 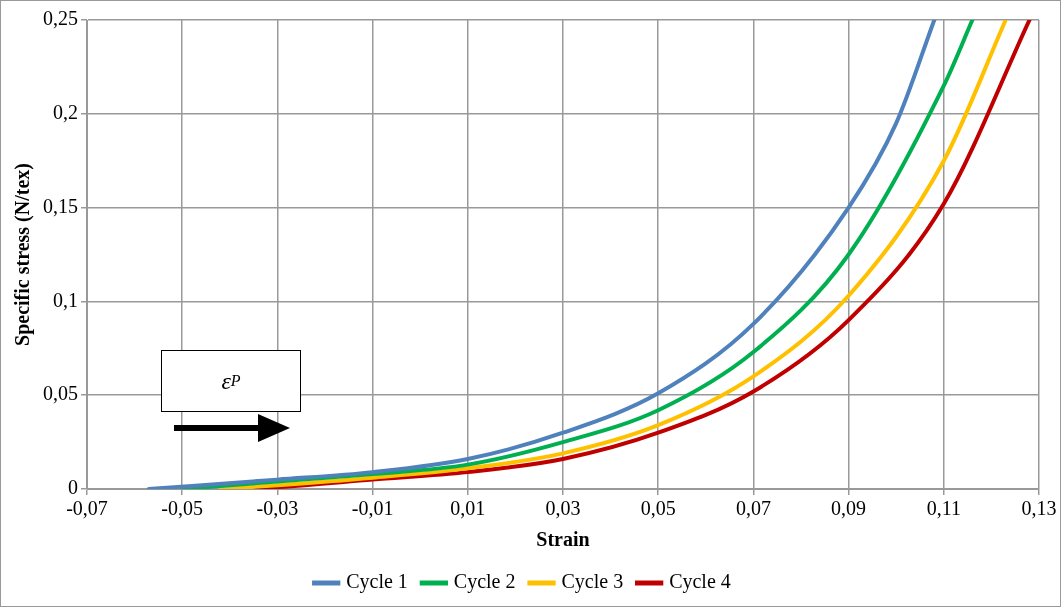 I want to click on x-tick-label: 0,03, so click(x=563, y=508).